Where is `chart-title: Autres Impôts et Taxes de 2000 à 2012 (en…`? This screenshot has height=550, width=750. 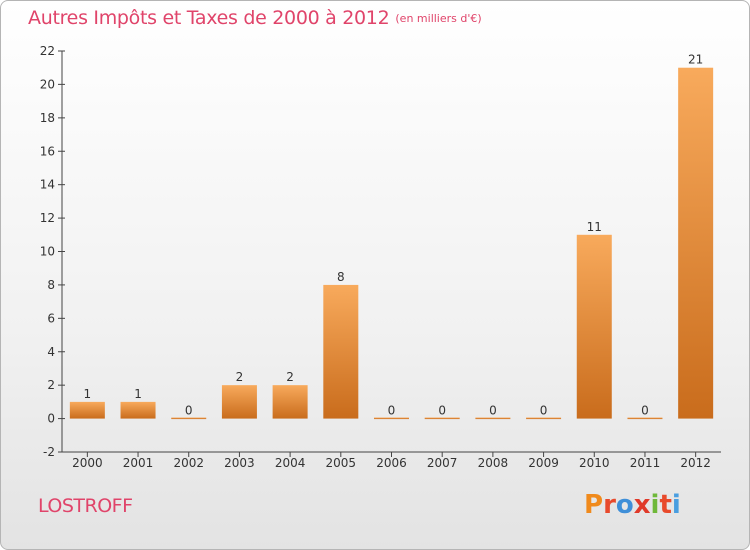 chart-title: Autres Impôts et Taxes de 2000 à 2012 (en… is located at coordinates (255, 18).